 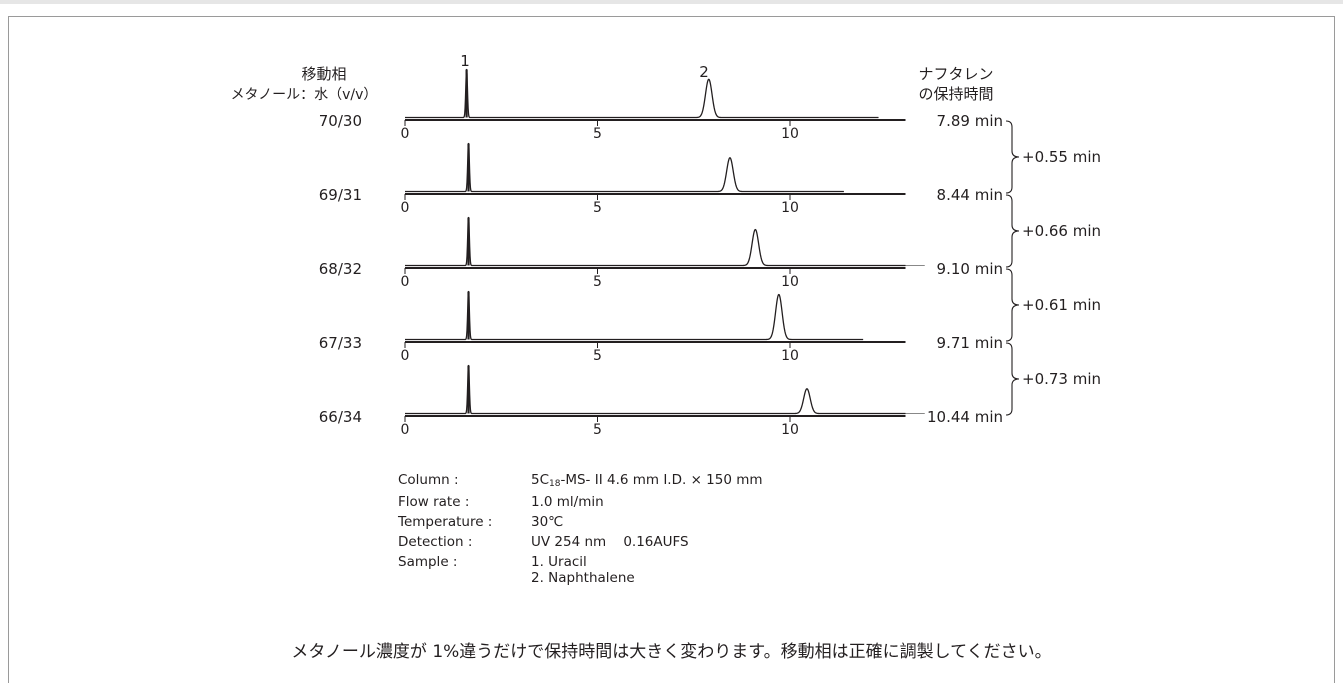 What do you see at coordinates (965, 417) in the screenshot?
I see `retention-time-label: 10.44 min` at bounding box center [965, 417].